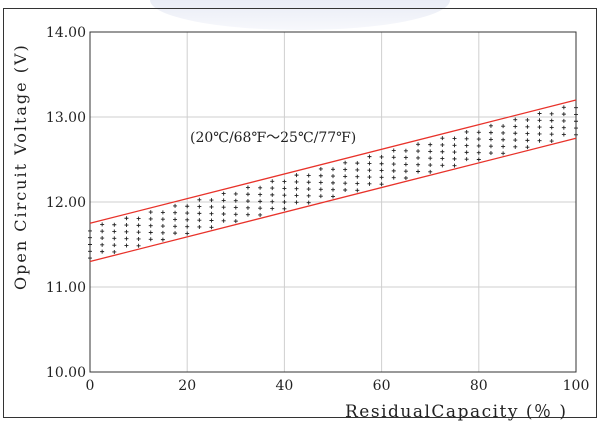 This screenshot has width=601, height=423. What do you see at coordinates (66, 203) in the screenshot?
I see `y-tick-labels: 10.00 11.00 12.00 13.00 14.00` at bounding box center [66, 203].